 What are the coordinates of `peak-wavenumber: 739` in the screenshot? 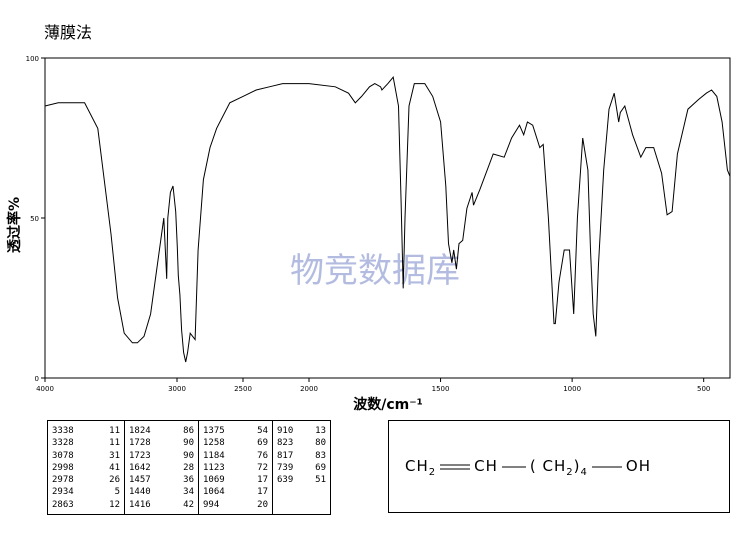 It's located at (285, 467).